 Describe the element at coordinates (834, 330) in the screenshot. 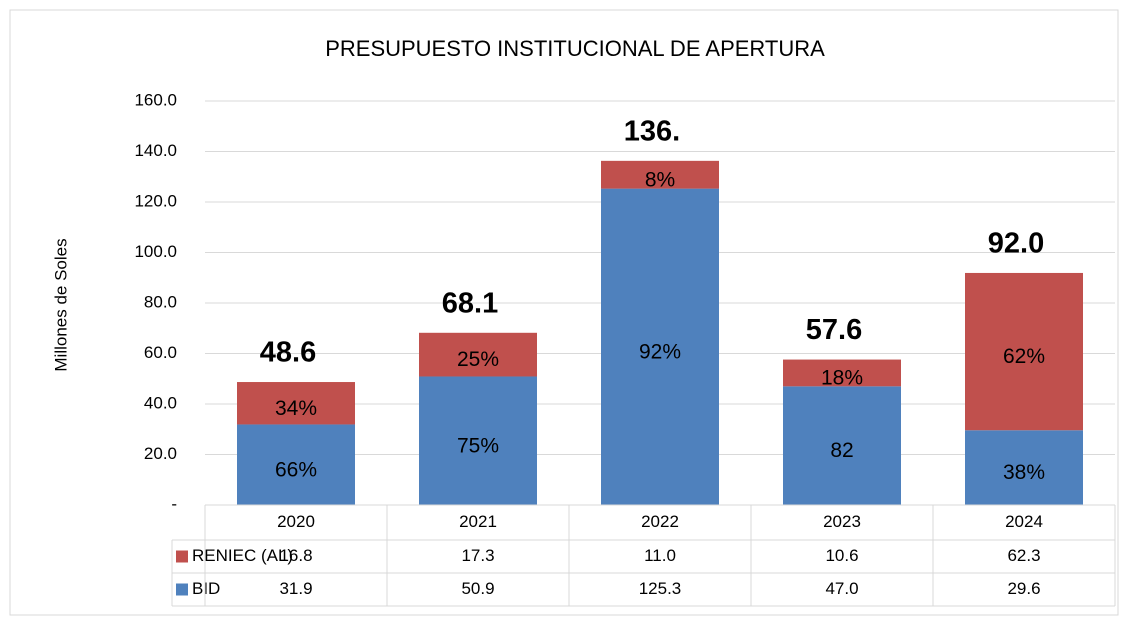

I see `total-label: 57.6` at that location.